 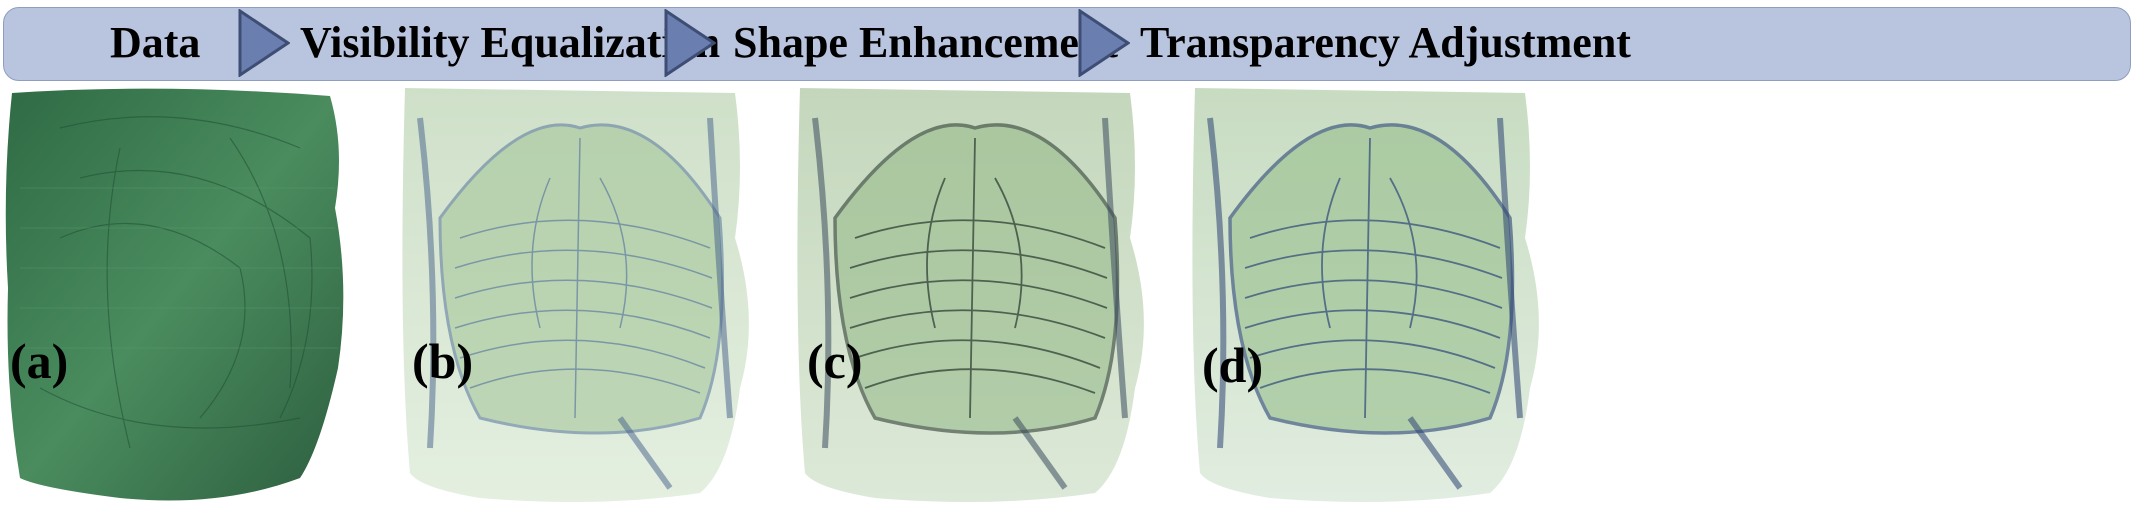 What do you see at coordinates (585, 308) in the screenshot?
I see `panel-b-visibility-equalization-render: (b)` at bounding box center [585, 308].